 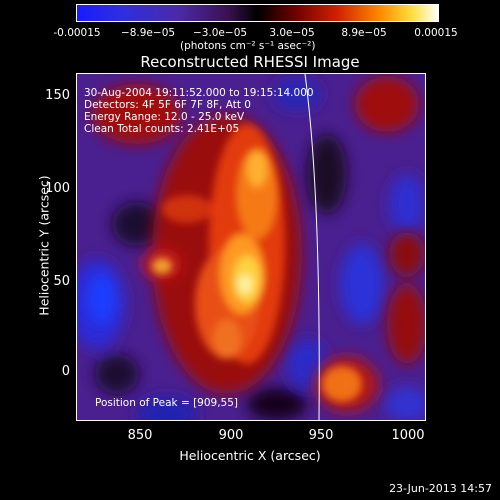 I want to click on colorbar-gradient, so click(x=257, y=13).